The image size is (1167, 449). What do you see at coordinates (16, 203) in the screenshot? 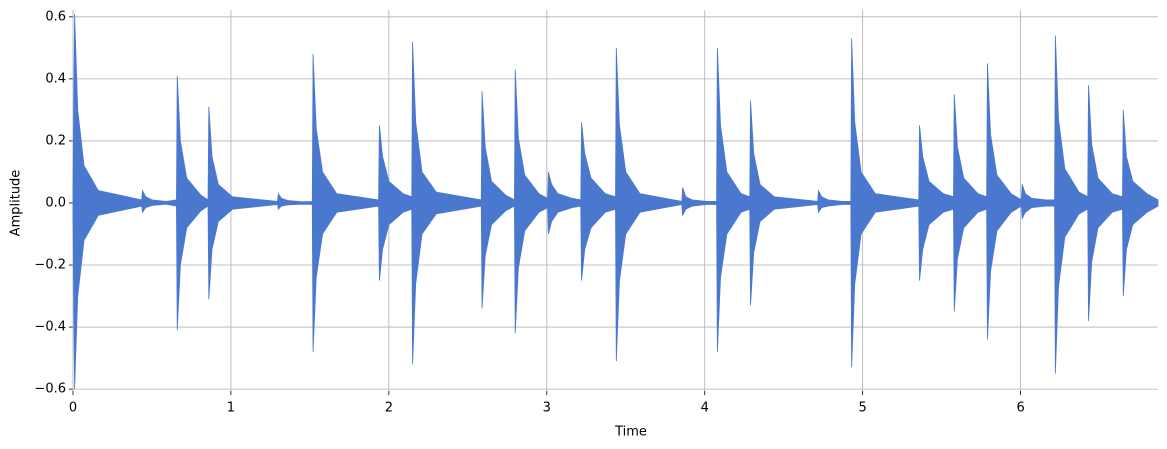
I see `y-axis-label: Amplitude` at bounding box center [16, 203].